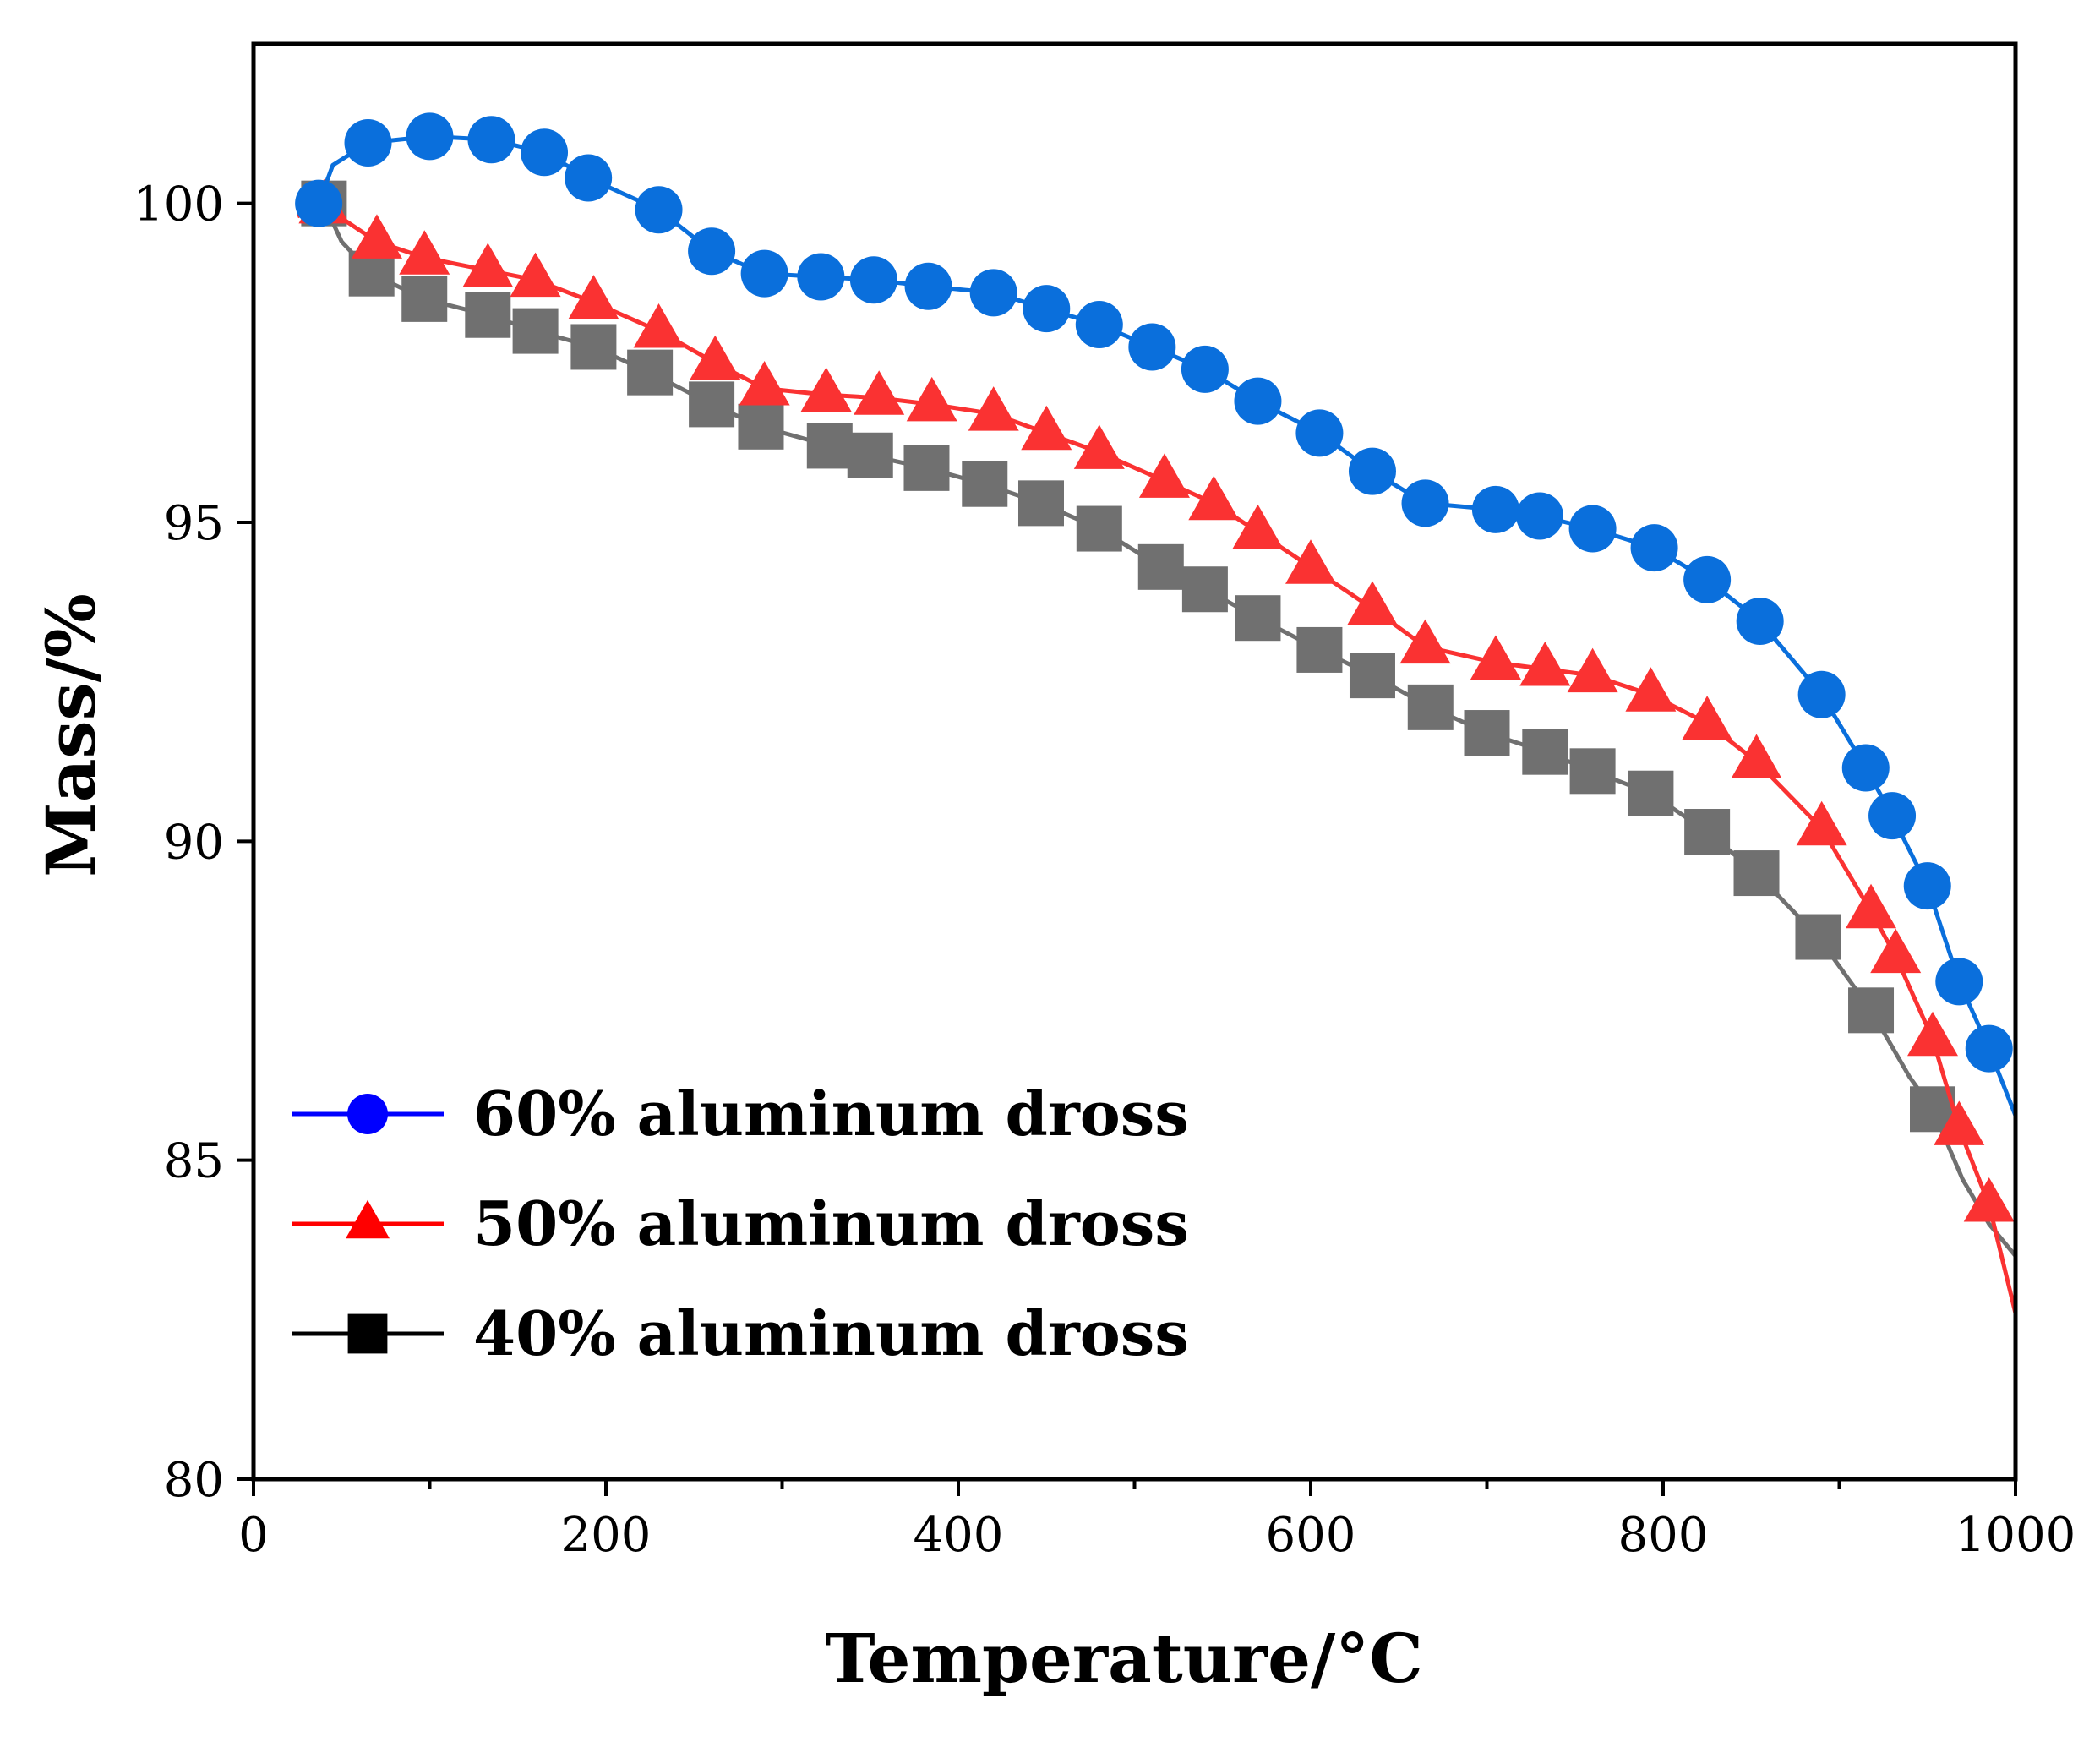 The width and height of the screenshot is (2100, 1742). I want to click on x-tick-label: 200, so click(606, 1535).